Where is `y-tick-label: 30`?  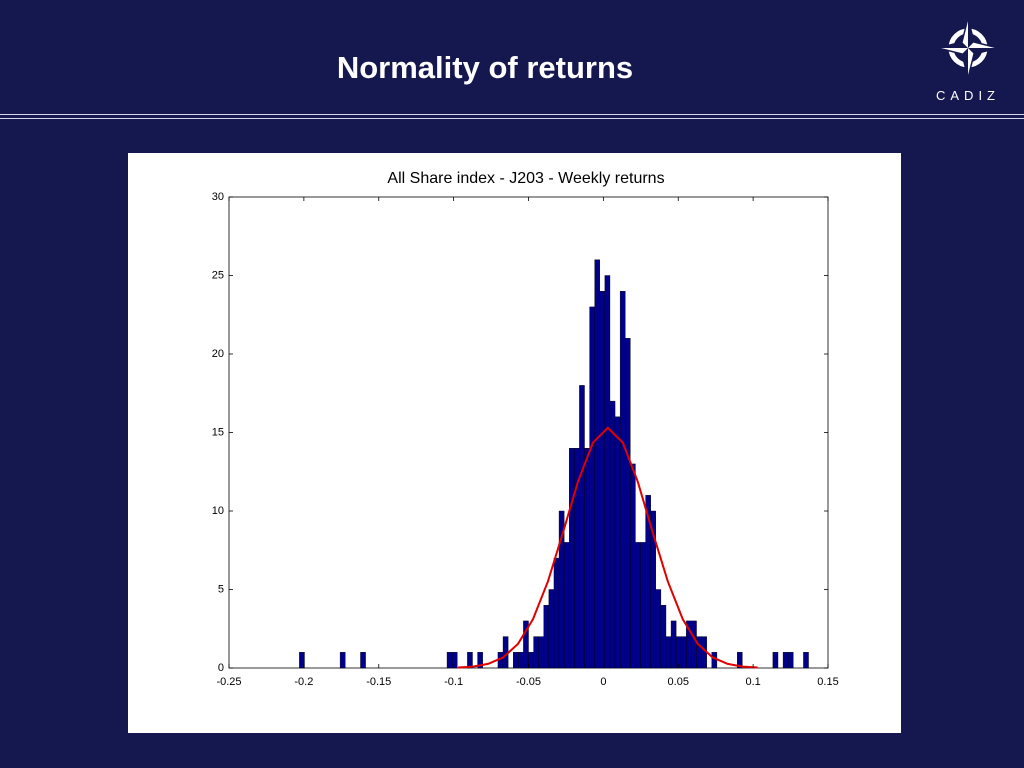 y-tick-label: 30 is located at coordinates (218, 197).